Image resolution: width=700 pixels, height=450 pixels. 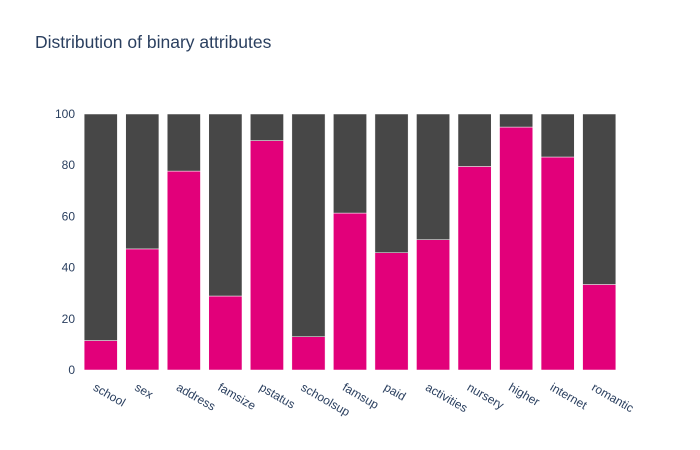 What do you see at coordinates (153, 42) in the screenshot?
I see `chart-title: Distribution of binary attributes` at bounding box center [153, 42].